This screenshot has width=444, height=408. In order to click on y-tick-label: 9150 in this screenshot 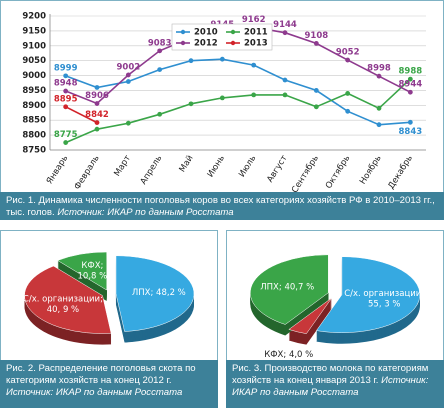, I will do `click(34, 31)`.